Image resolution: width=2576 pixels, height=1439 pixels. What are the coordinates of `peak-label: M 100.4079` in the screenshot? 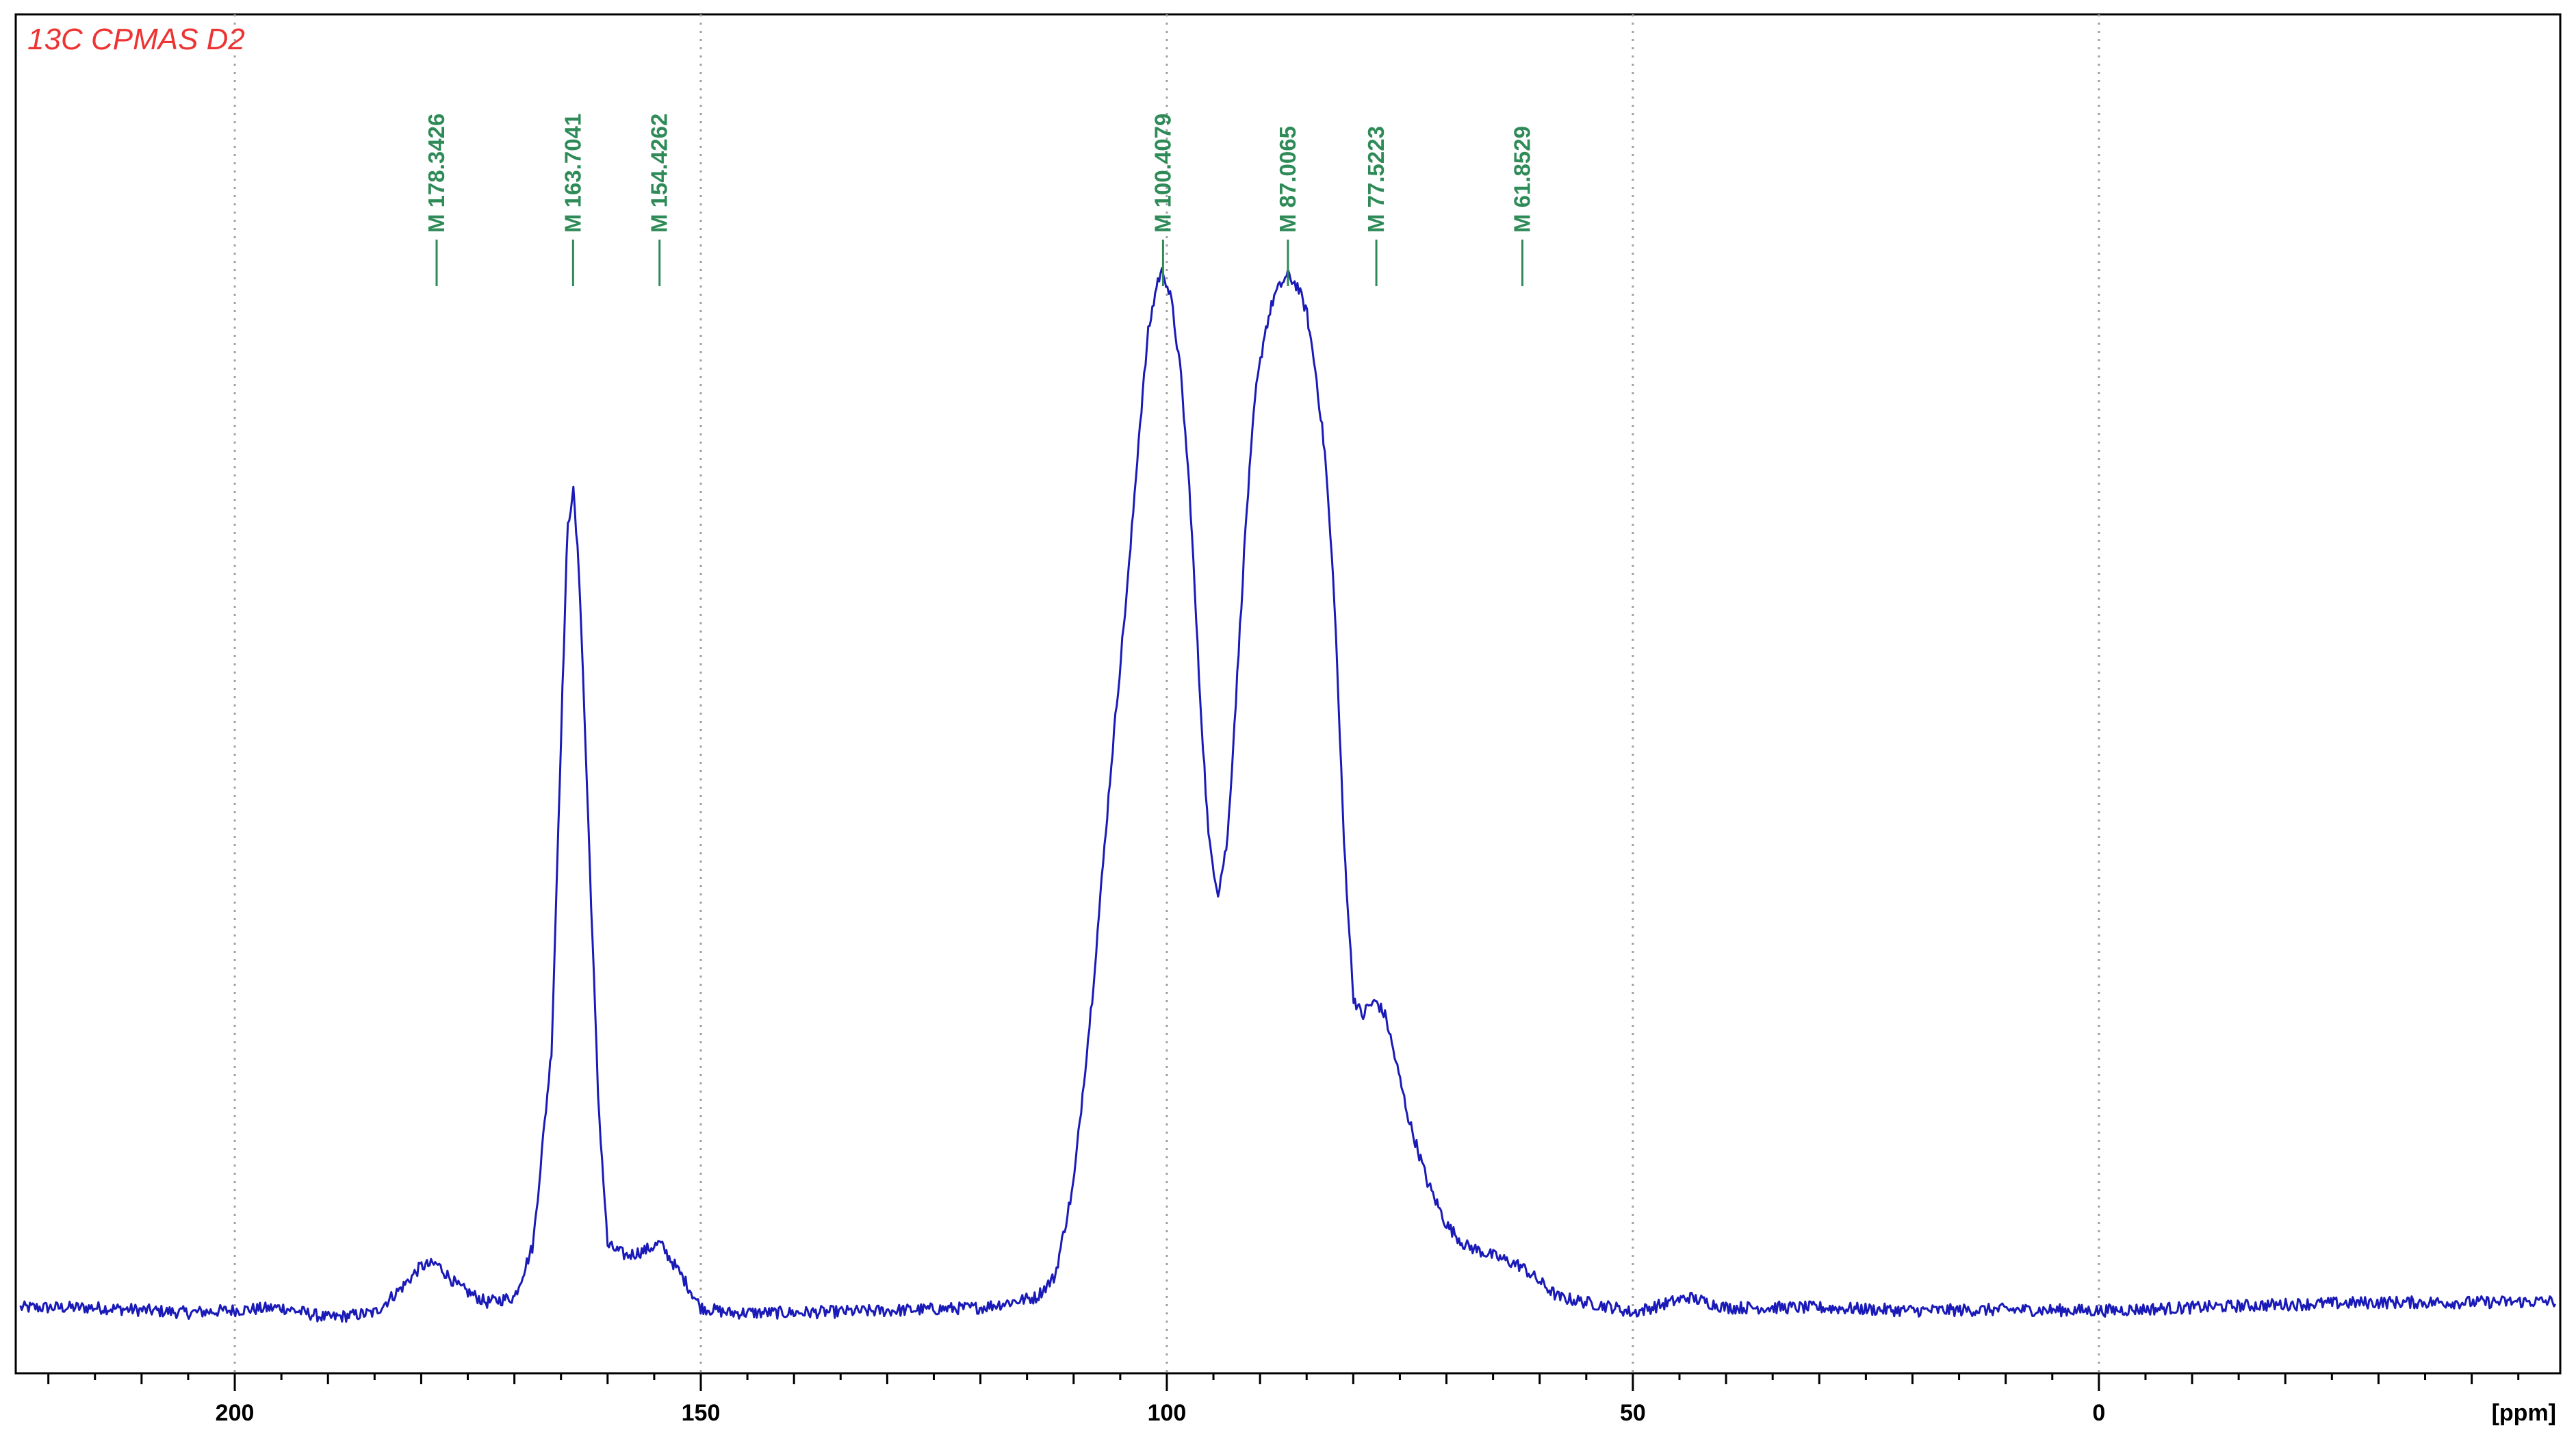 It's located at (1162, 173).